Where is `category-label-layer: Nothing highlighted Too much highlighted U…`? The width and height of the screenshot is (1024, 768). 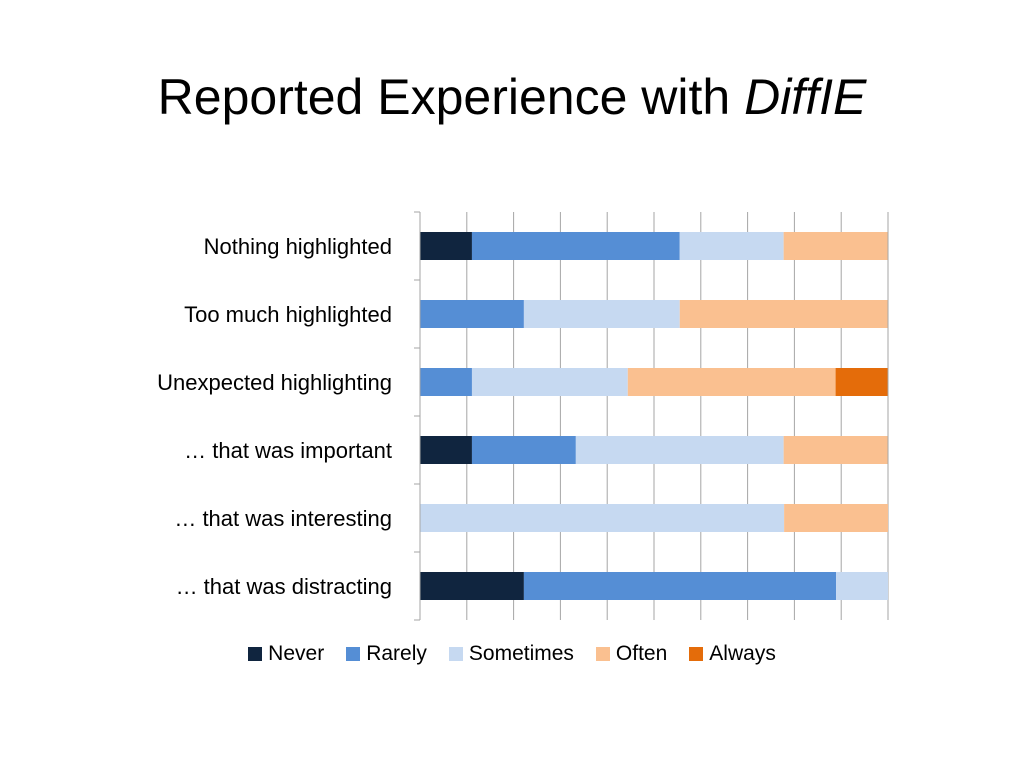 category-label-layer: Nothing highlighted Too much highlighted U… is located at coordinates (274, 416).